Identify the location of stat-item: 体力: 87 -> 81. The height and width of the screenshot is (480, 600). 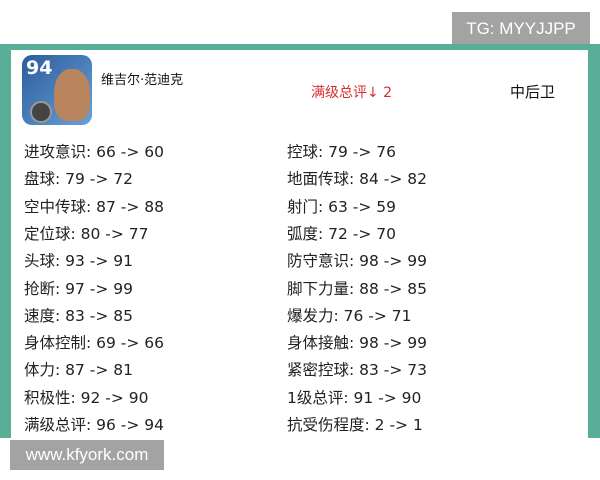
(79, 370).